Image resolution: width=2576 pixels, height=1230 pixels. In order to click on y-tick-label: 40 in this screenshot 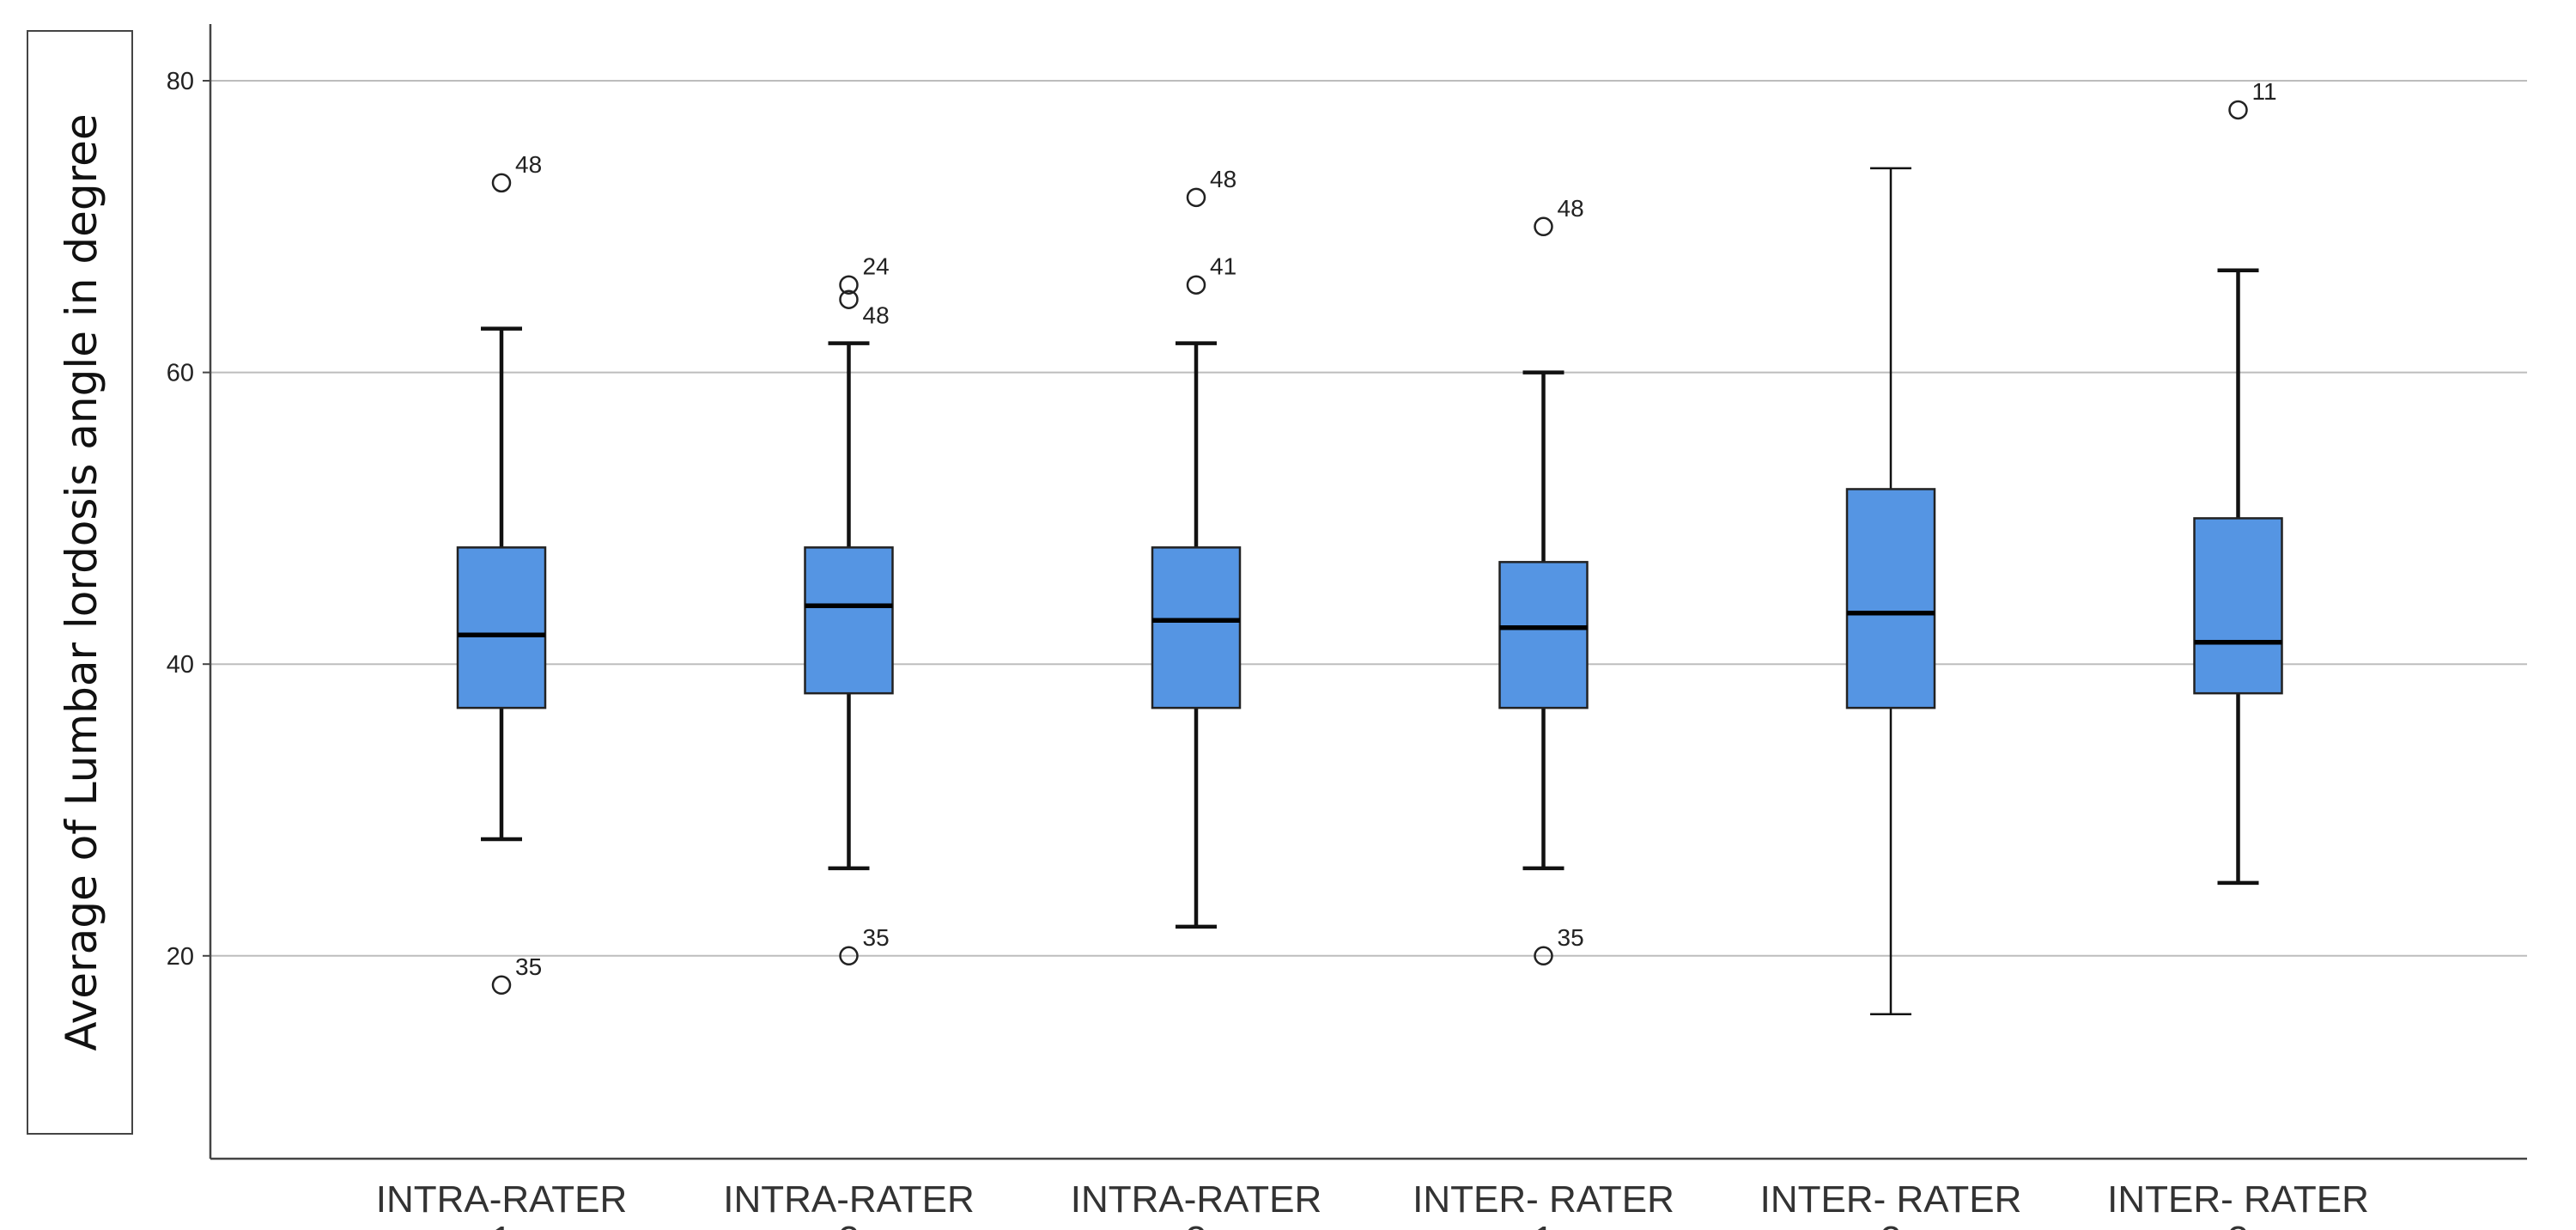, I will do `click(180, 665)`.